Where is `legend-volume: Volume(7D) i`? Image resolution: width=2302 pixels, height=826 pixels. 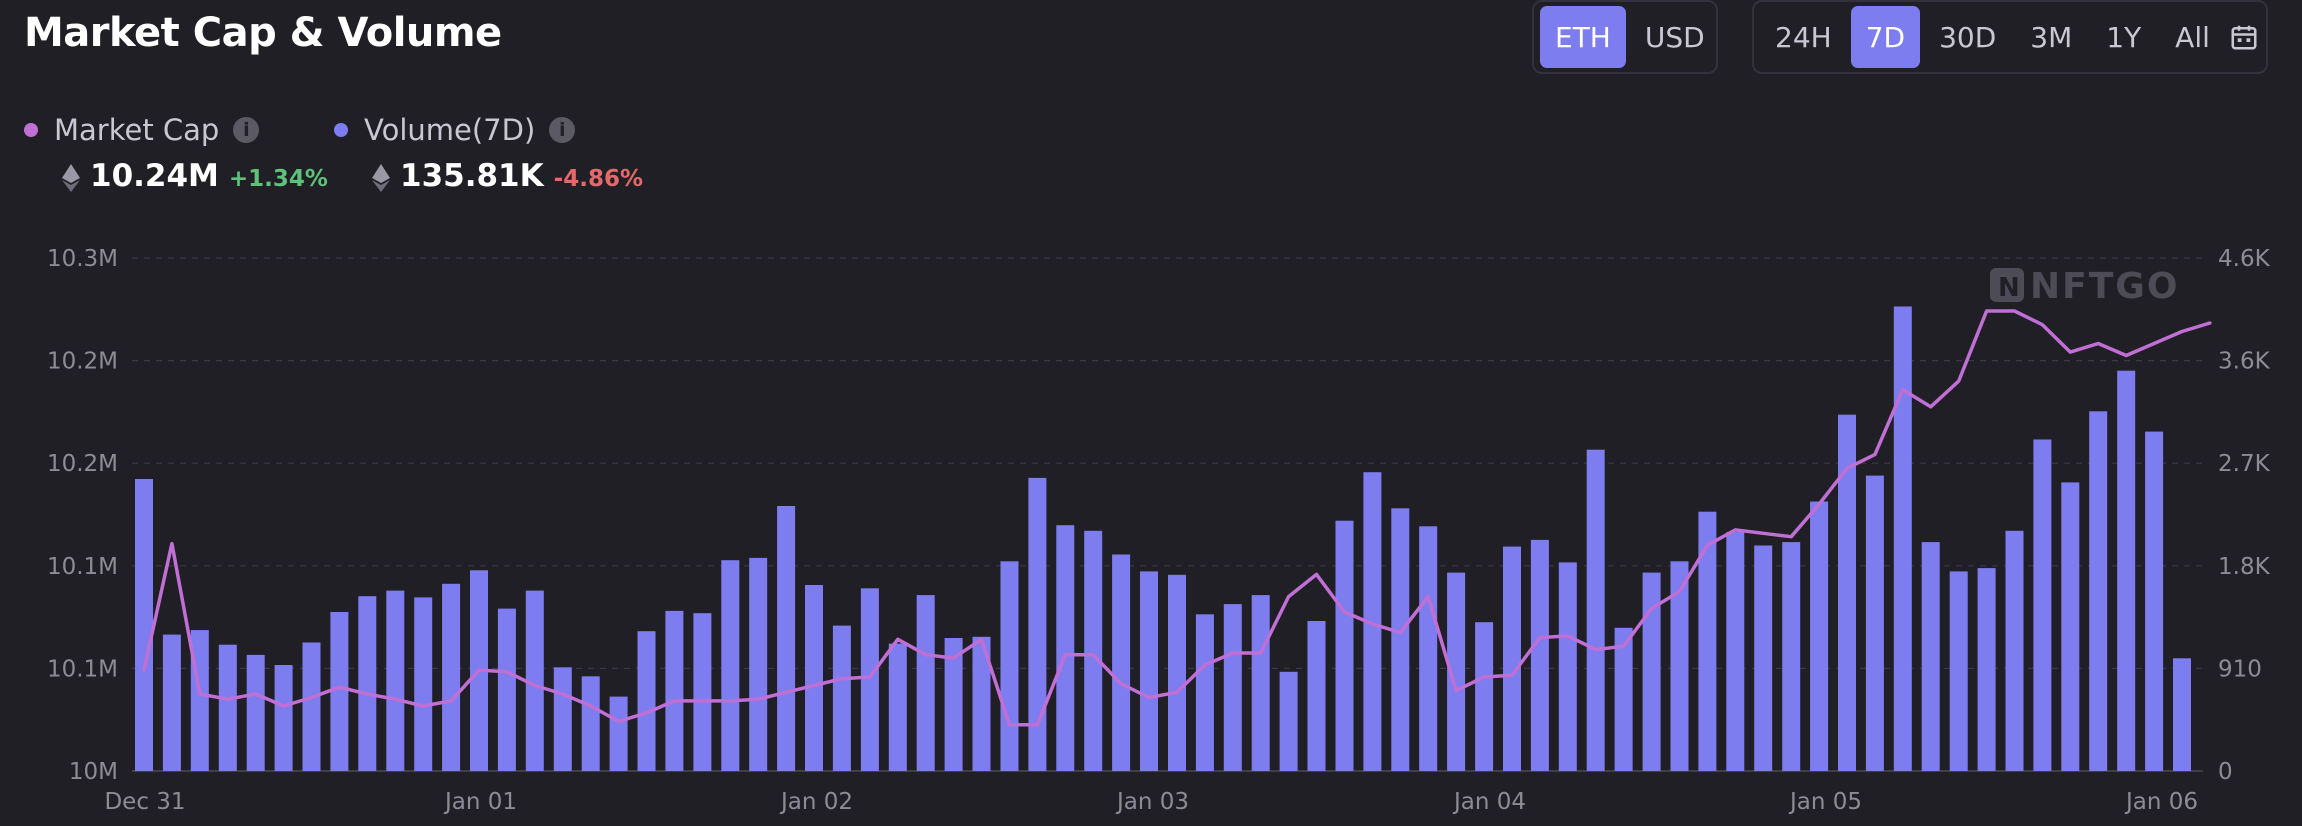 legend-volume: Volume(7D) i is located at coordinates (455, 130).